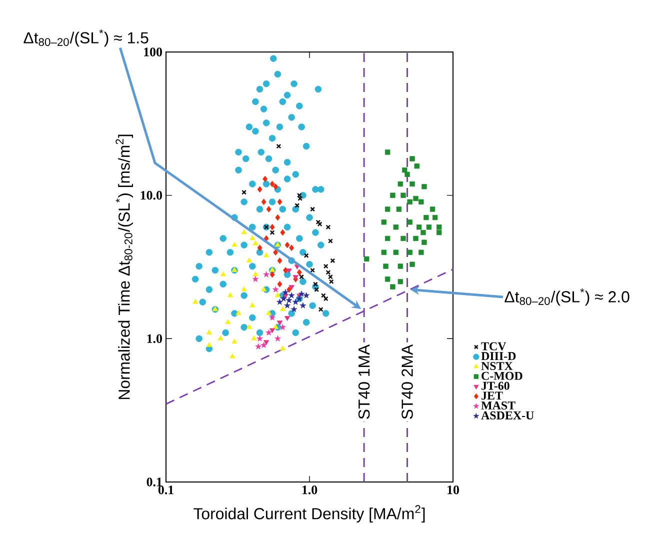 The height and width of the screenshot is (541, 666). What do you see at coordinates (496, 386) in the screenshot?
I see `legend-label: JT-60` at bounding box center [496, 386].